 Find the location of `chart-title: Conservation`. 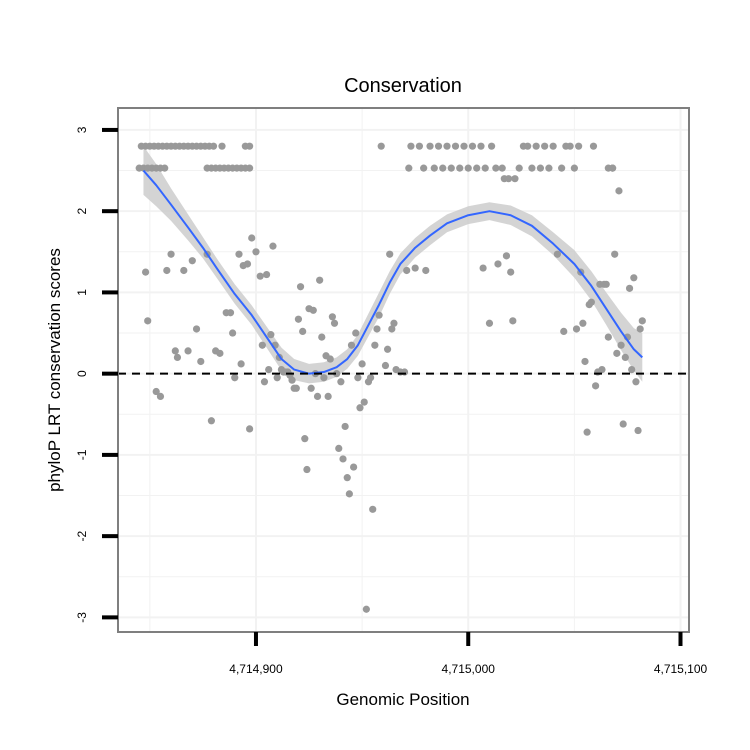

chart-title: Conservation is located at coordinates (403, 86).